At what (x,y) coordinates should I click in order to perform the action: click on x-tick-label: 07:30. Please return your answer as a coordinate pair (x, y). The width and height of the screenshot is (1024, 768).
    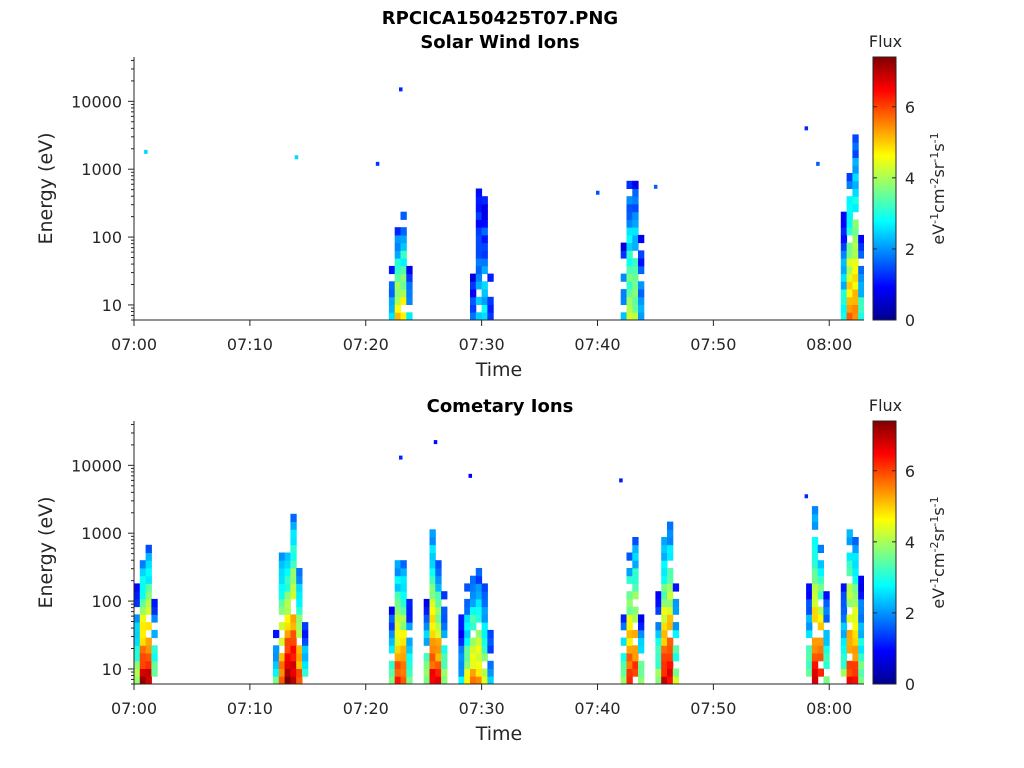
    Looking at the image, I should click on (482, 344).